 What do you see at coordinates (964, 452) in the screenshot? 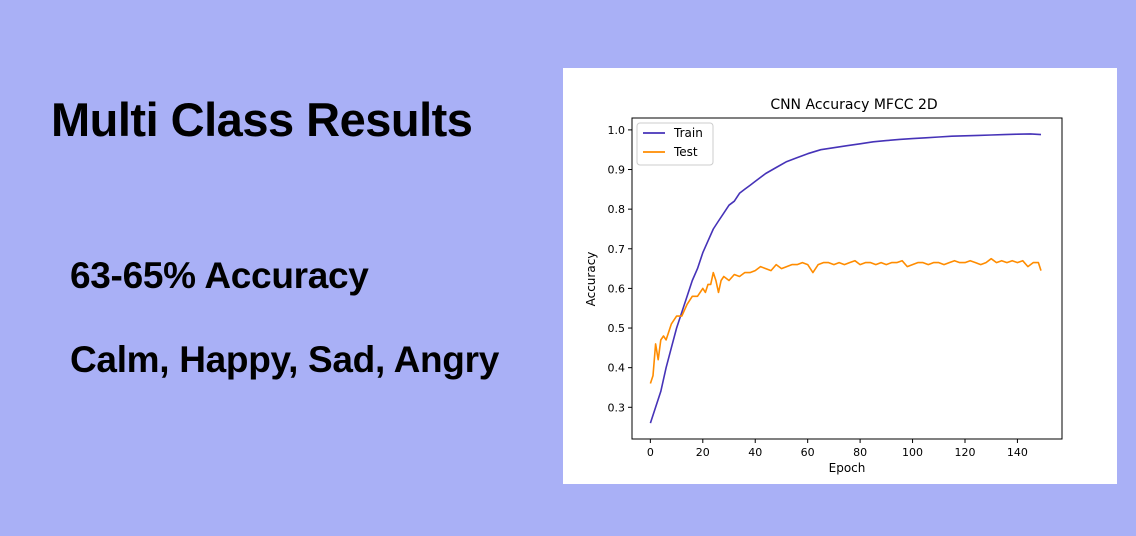
I see `x-tick-label-120: 120` at bounding box center [964, 452].